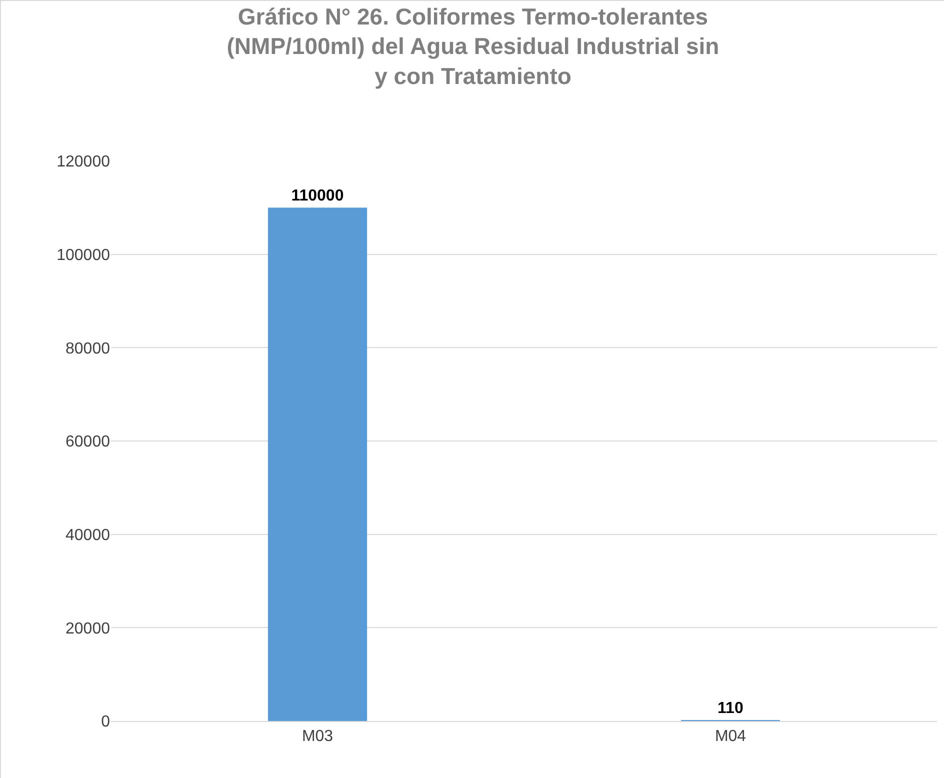  I want to click on data-label: 110, so click(731, 708).